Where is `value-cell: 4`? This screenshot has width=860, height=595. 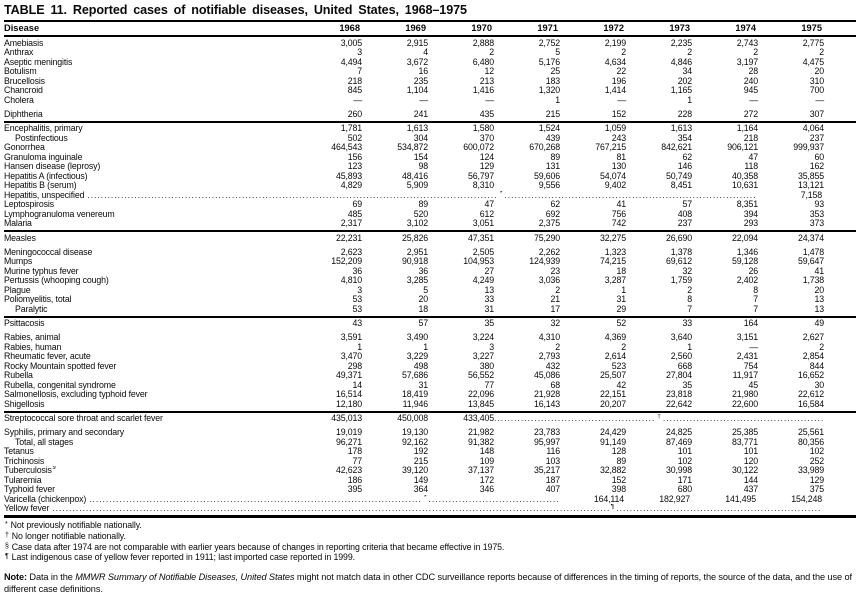 value-cell: 4 is located at coordinates (425, 52).